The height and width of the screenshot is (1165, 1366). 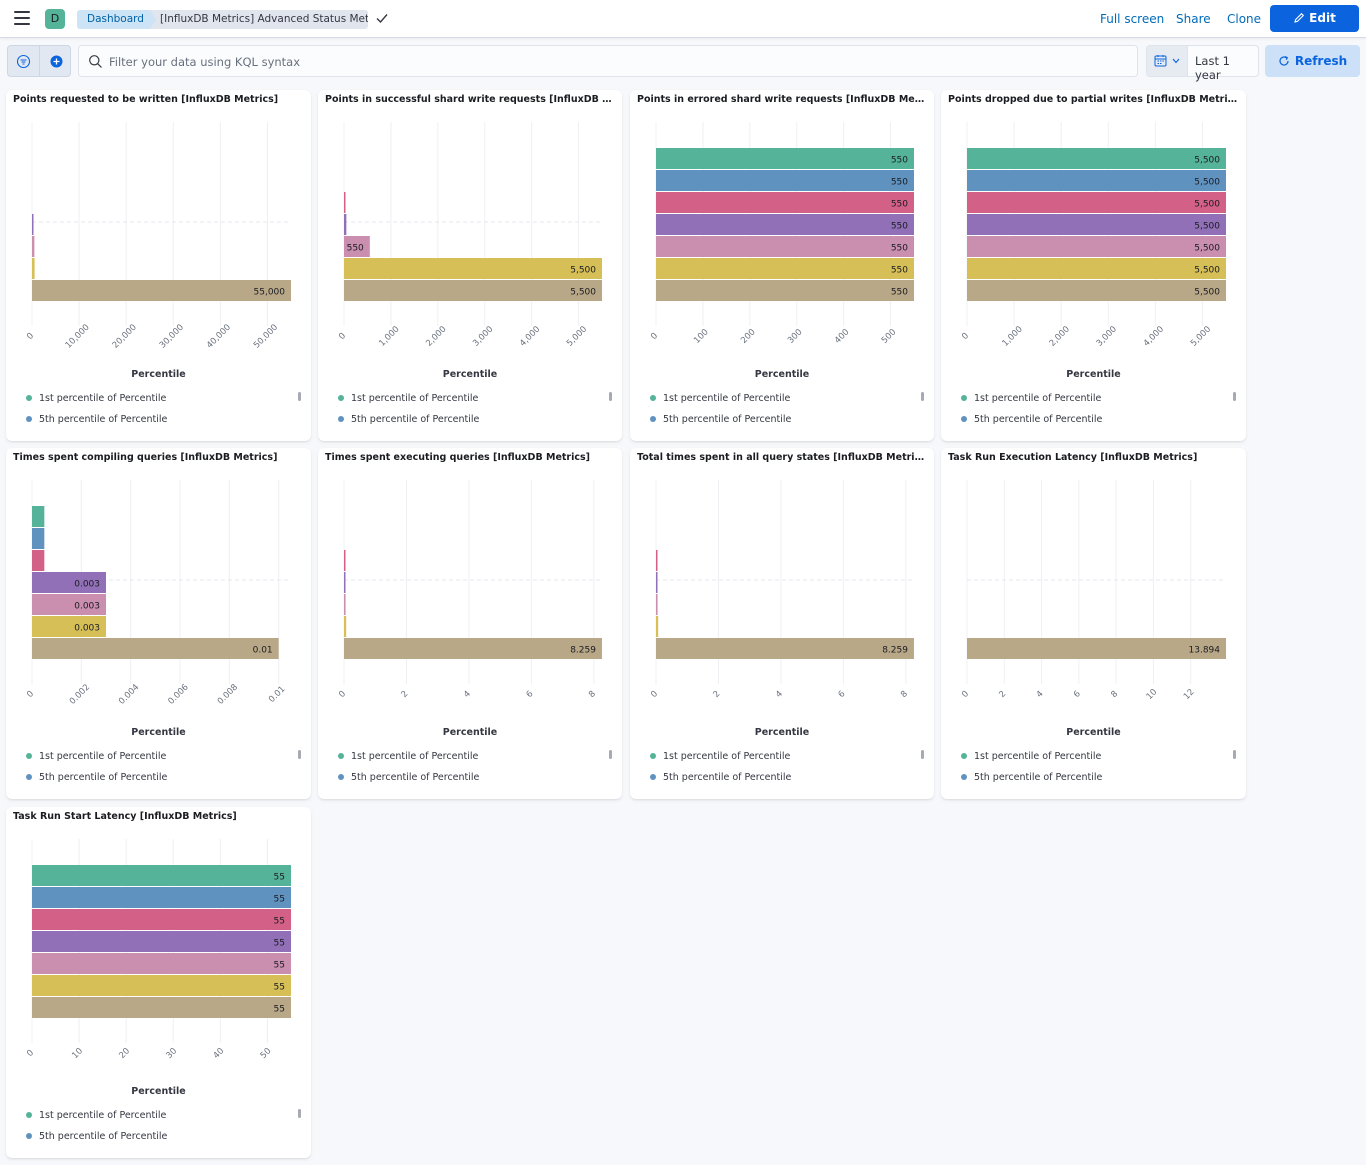 I want to click on date-picker: Last 1 year, so click(x=1202, y=63).